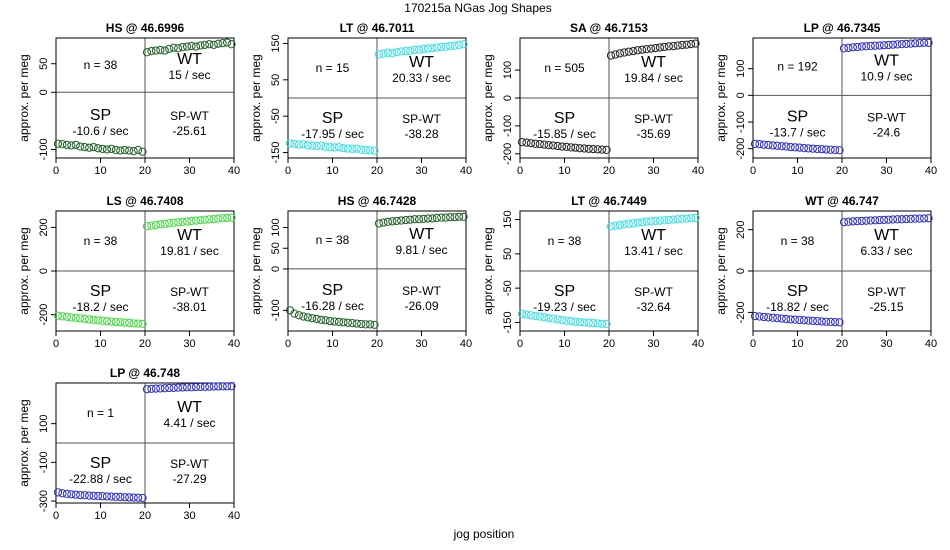 This screenshot has width=950, height=550. Describe the element at coordinates (564, 134) in the screenshot. I see `sp-rate: -15.85 / sec` at that location.